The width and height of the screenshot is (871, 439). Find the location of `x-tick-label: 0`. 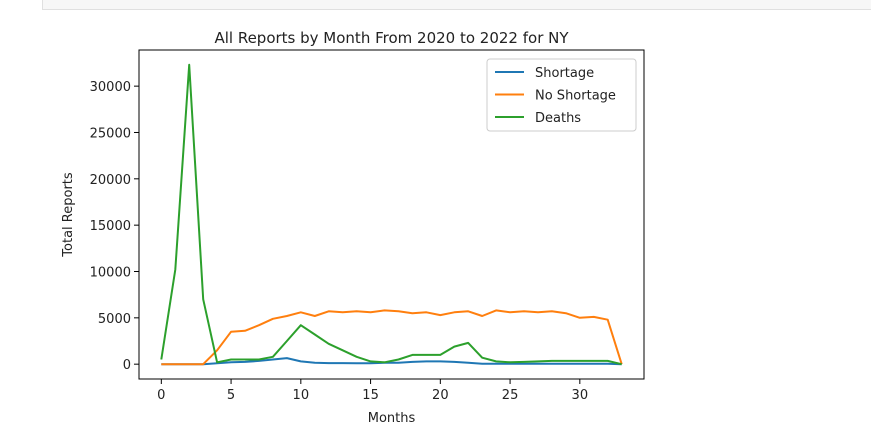

x-tick-label: 0 is located at coordinates (161, 395).